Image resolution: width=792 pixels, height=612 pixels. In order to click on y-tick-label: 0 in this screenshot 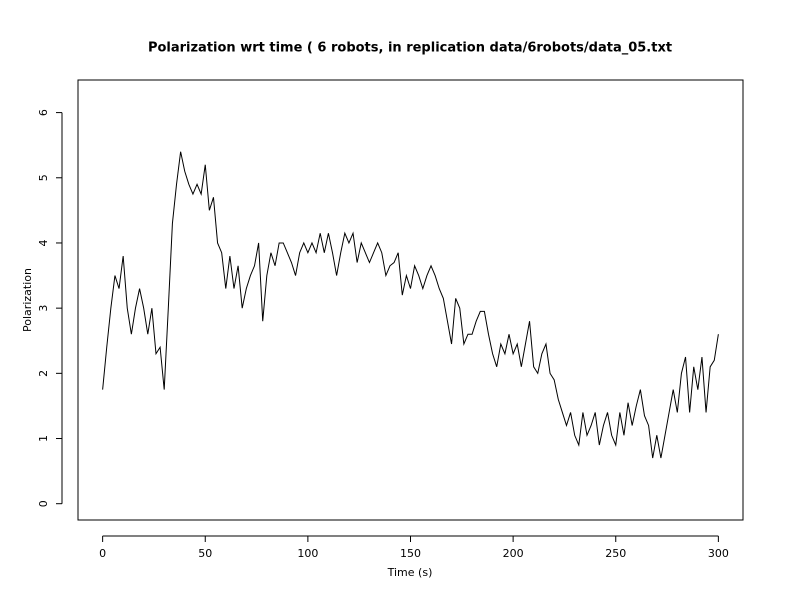, I will do `click(43, 503)`.